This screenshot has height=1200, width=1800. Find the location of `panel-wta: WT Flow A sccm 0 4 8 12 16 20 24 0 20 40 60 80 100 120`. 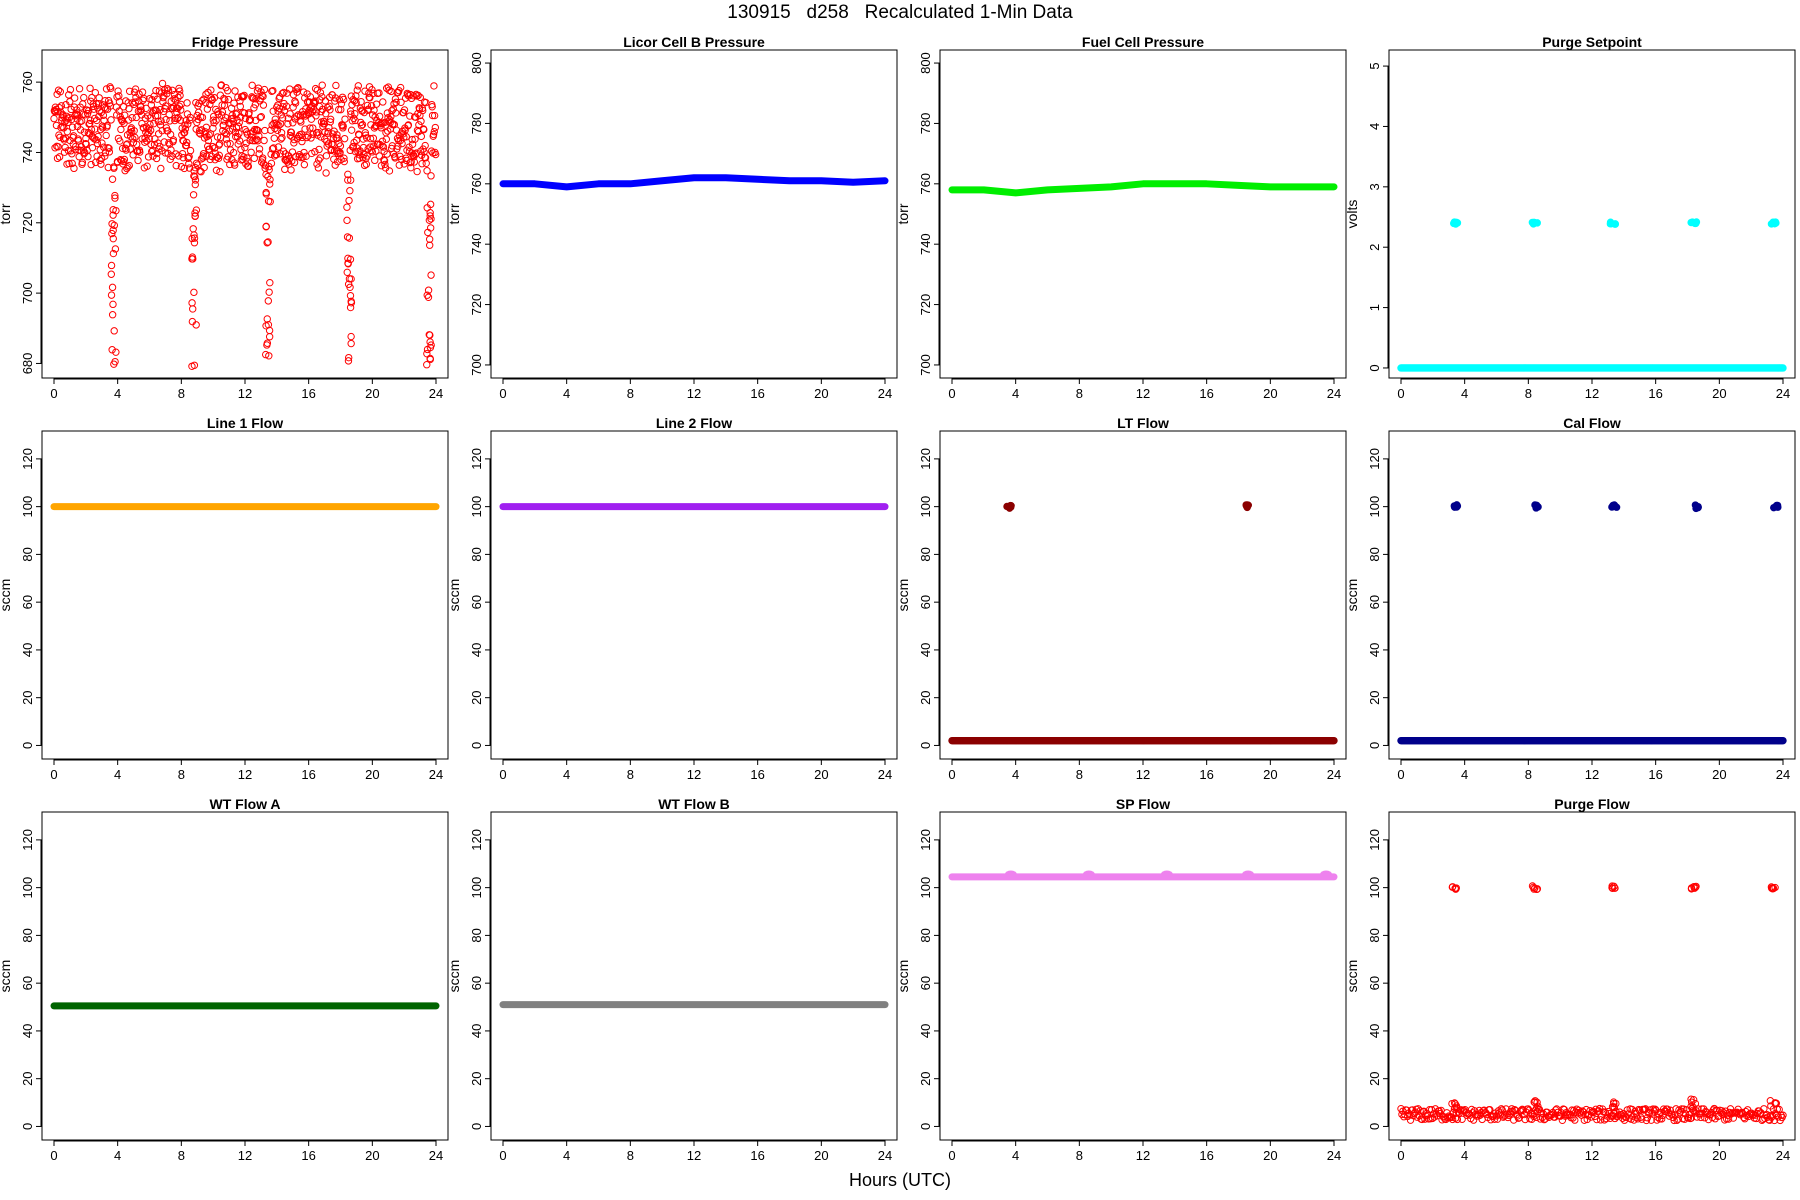

panel-wta: WT Flow A sccm 0 4 8 12 16 20 24 0 20 40 60 80 100 120 is located at coordinates (224, 979).